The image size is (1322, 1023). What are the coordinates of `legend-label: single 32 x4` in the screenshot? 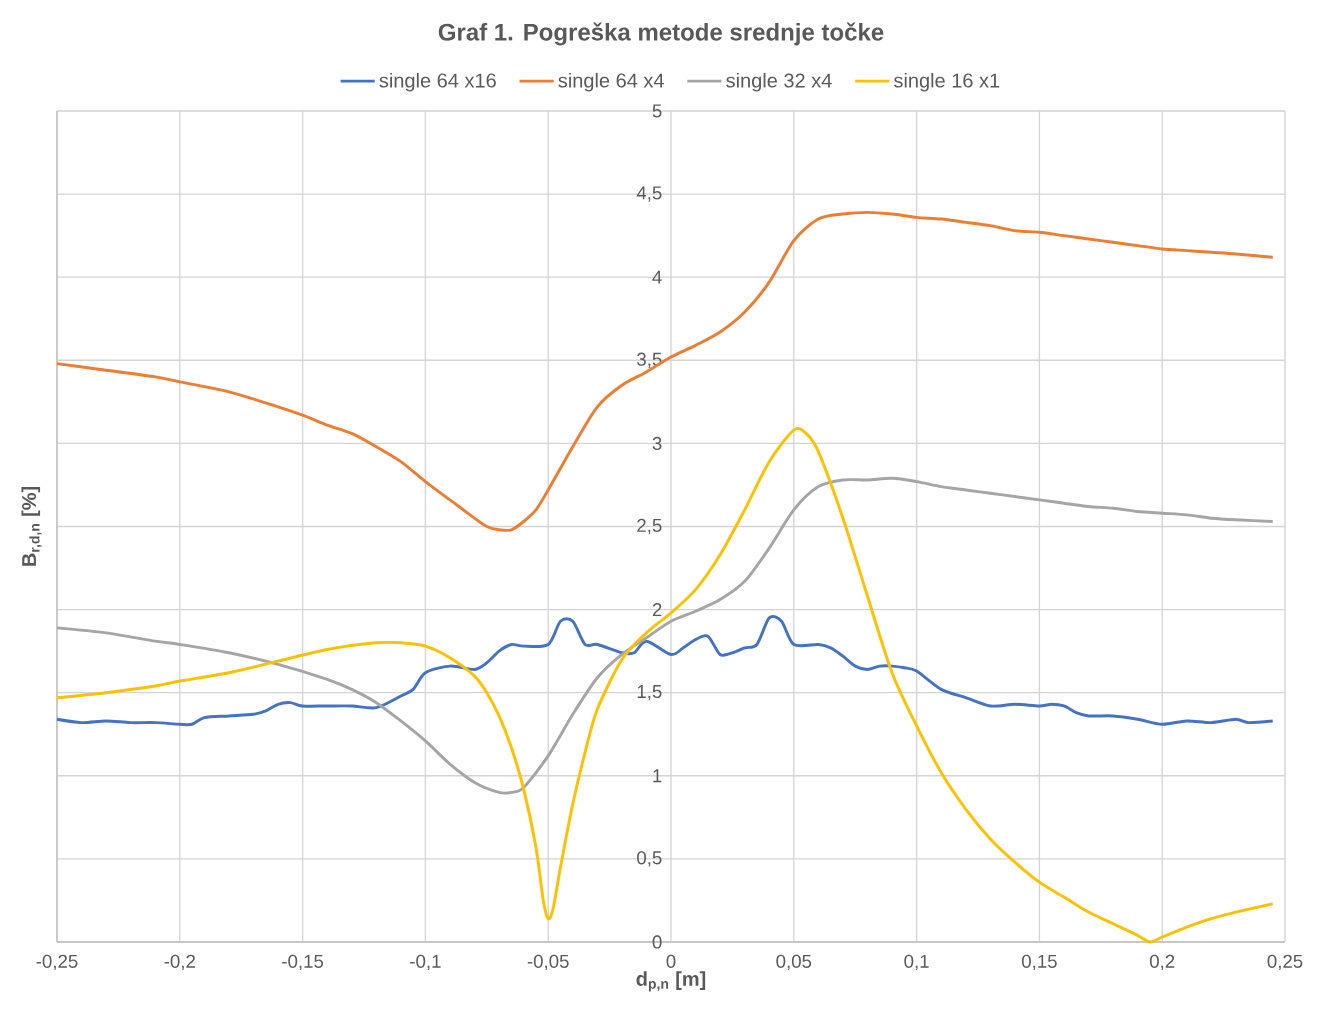 It's located at (779, 82).